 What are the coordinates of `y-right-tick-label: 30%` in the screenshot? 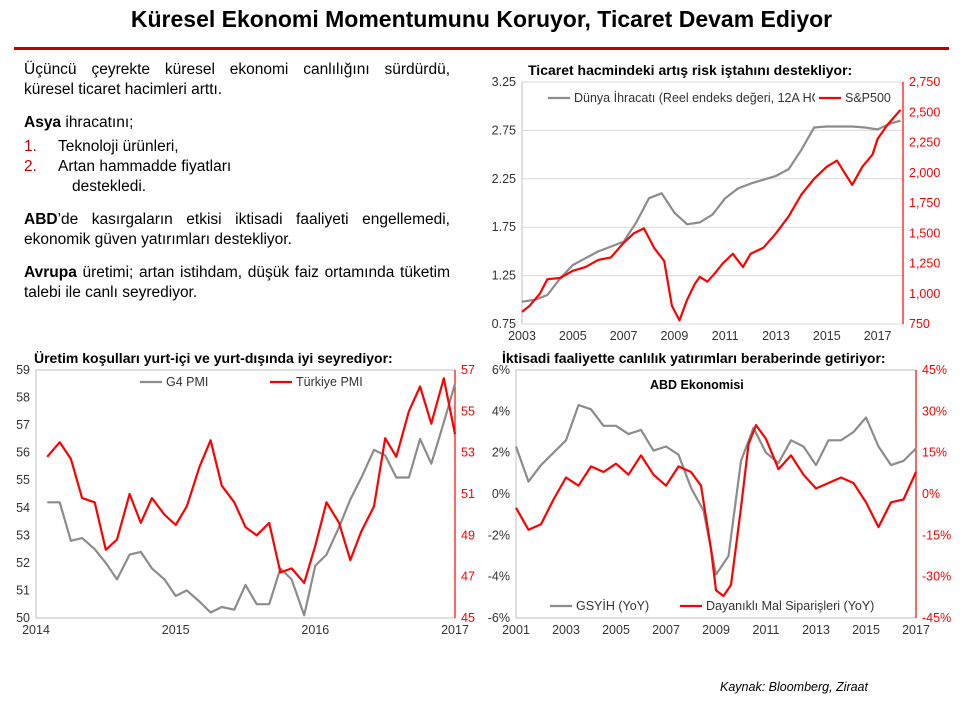 It's located at (934, 411).